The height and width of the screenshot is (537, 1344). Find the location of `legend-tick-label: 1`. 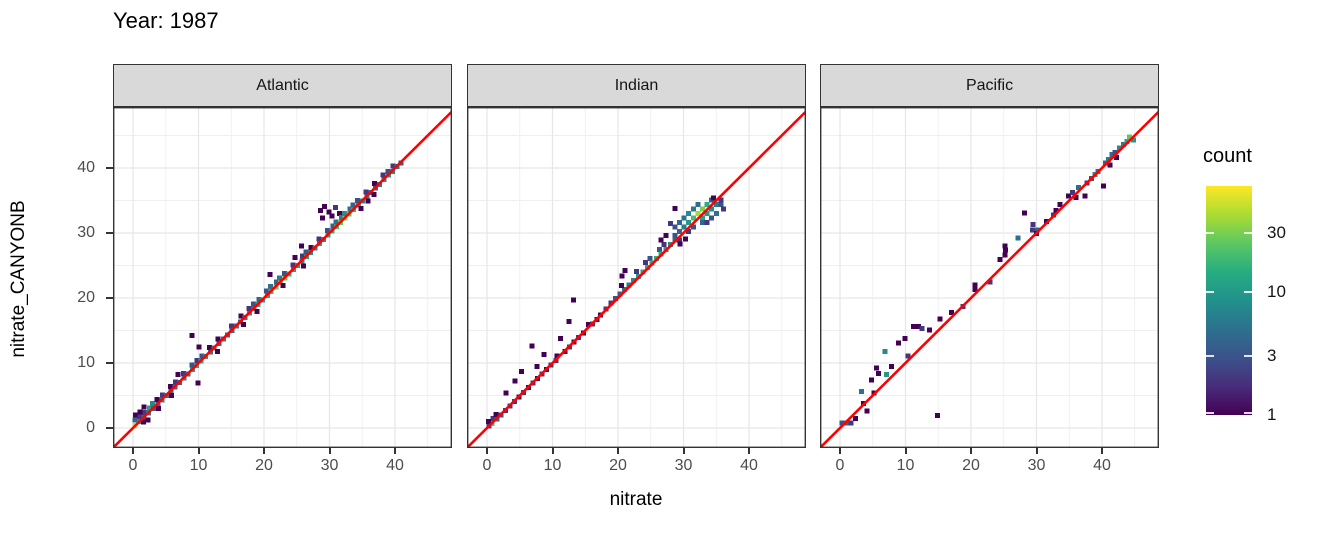

legend-tick-label: 1 is located at coordinates (1272, 414).